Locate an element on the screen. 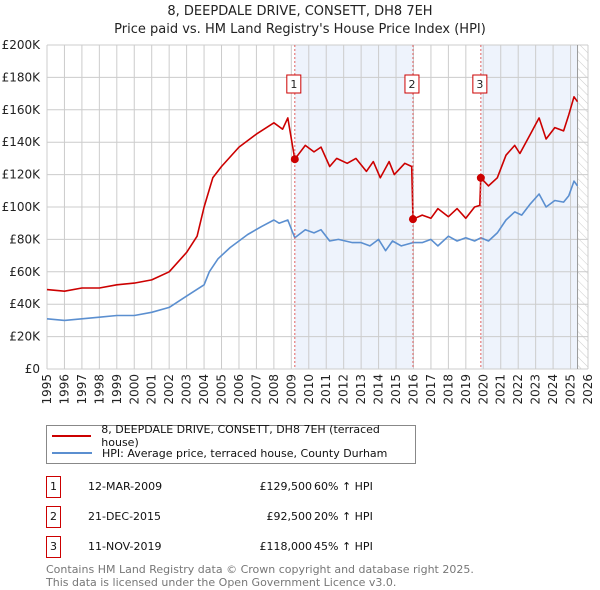 Image resolution: width=600 pixels, height=590 pixels. x-tick-label: 2026 is located at coordinates (588, 389).